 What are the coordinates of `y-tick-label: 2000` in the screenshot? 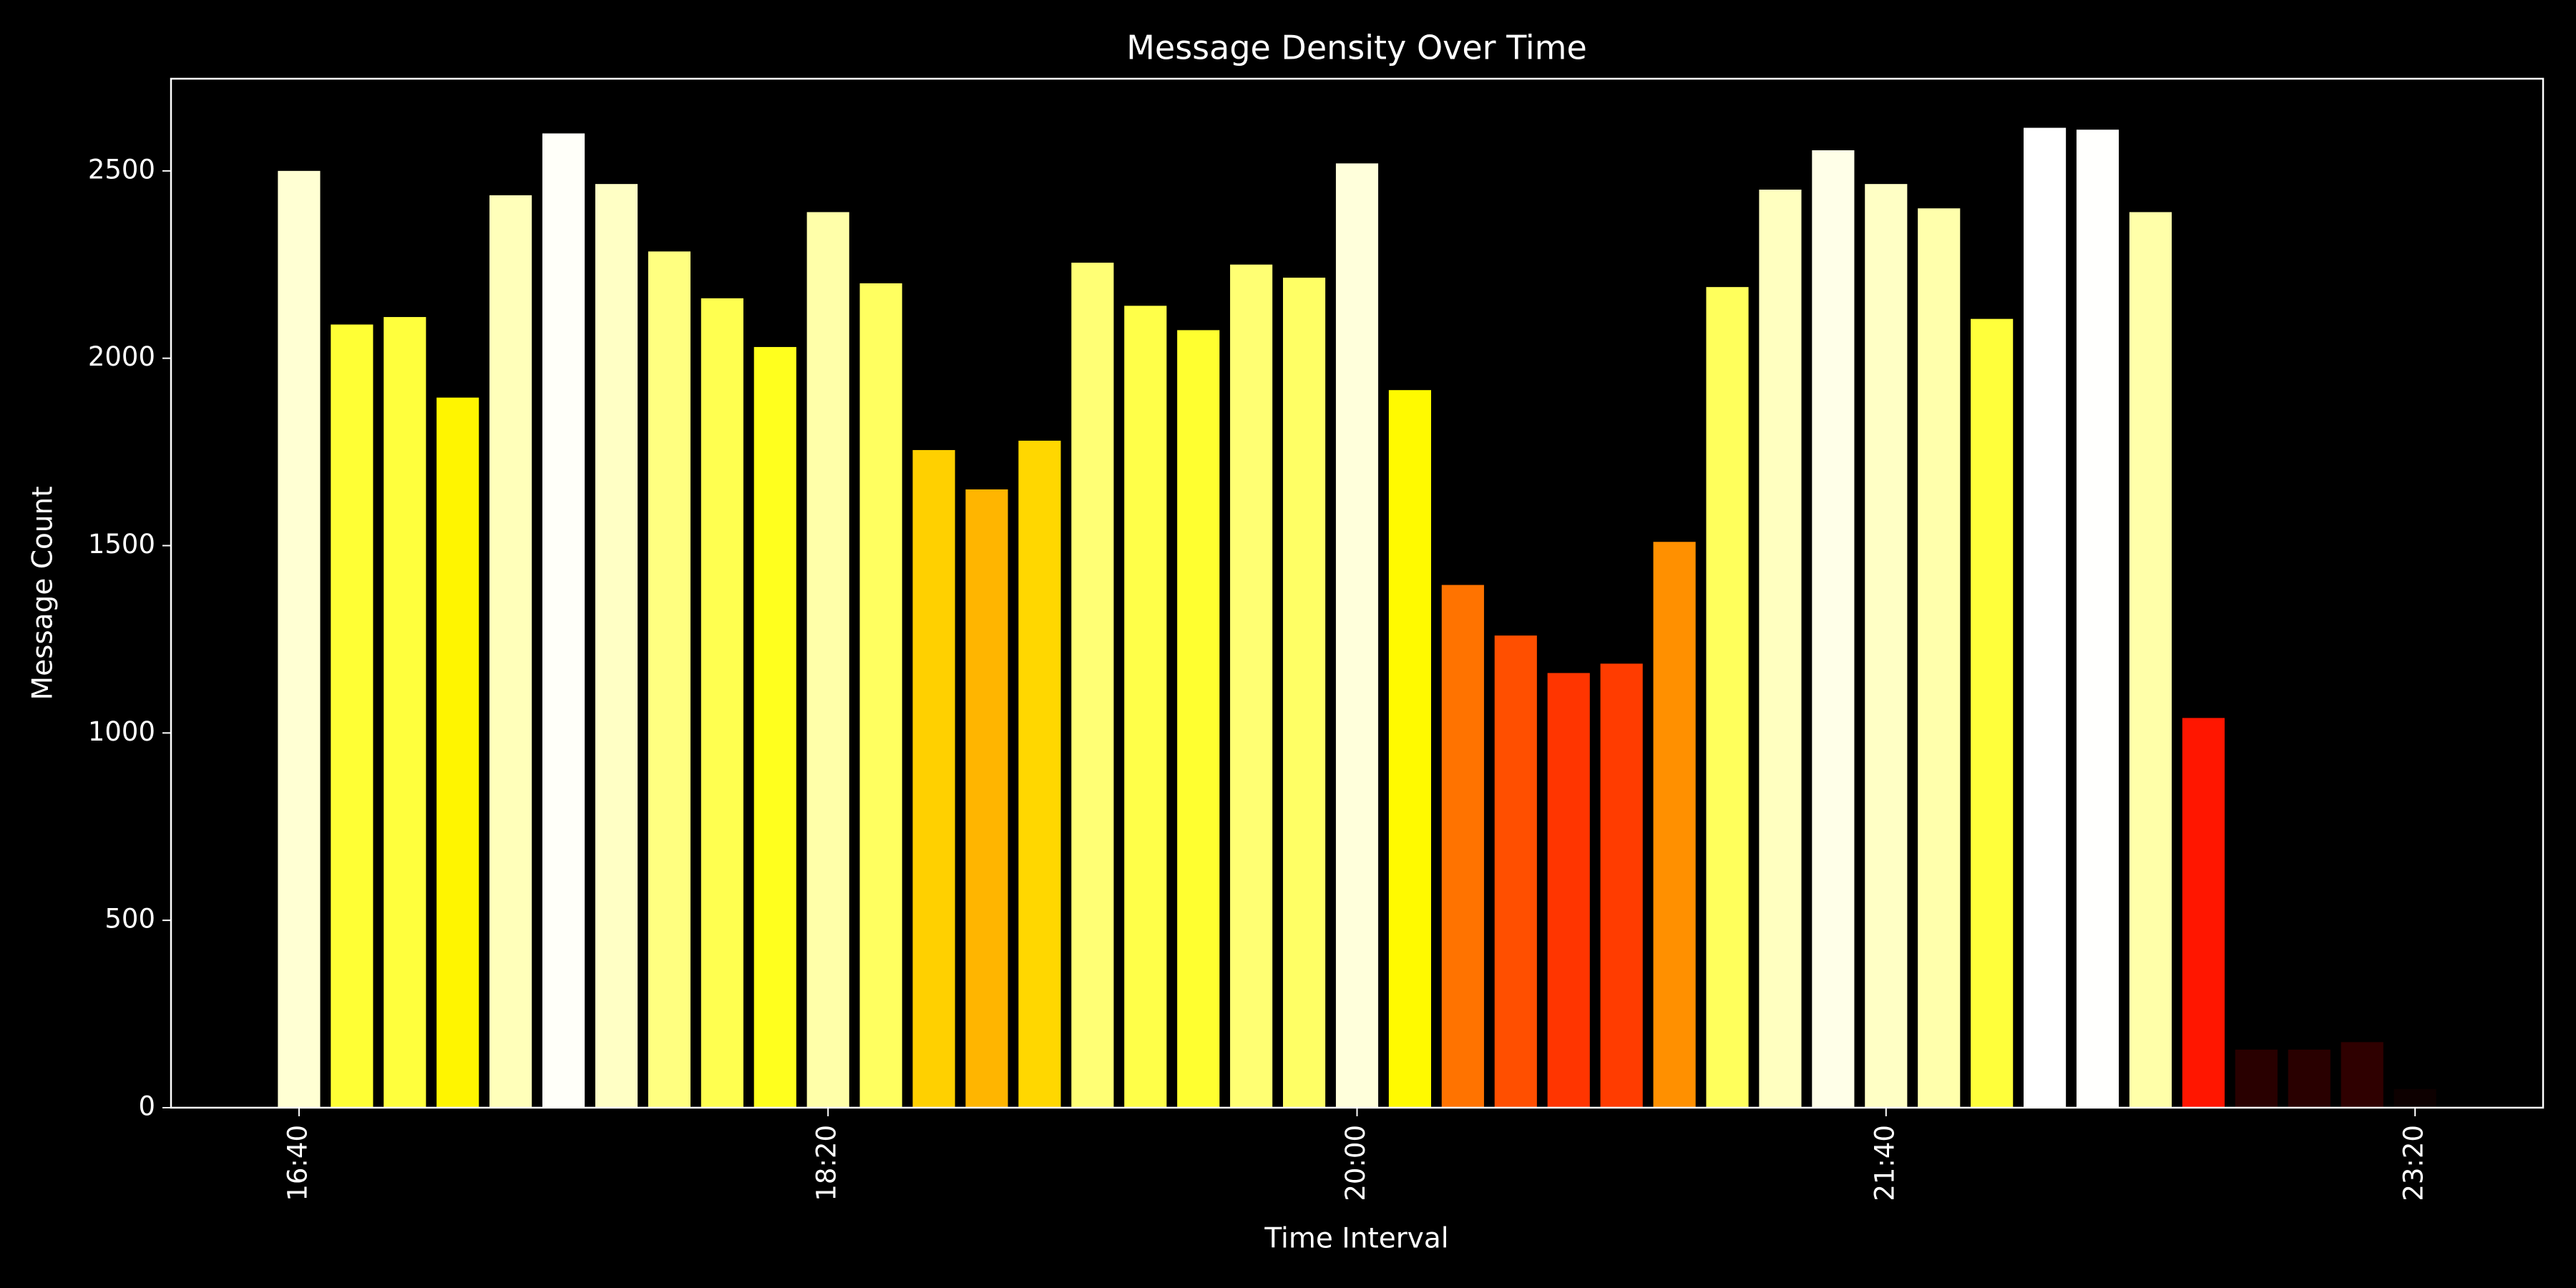 It's located at (122, 356).